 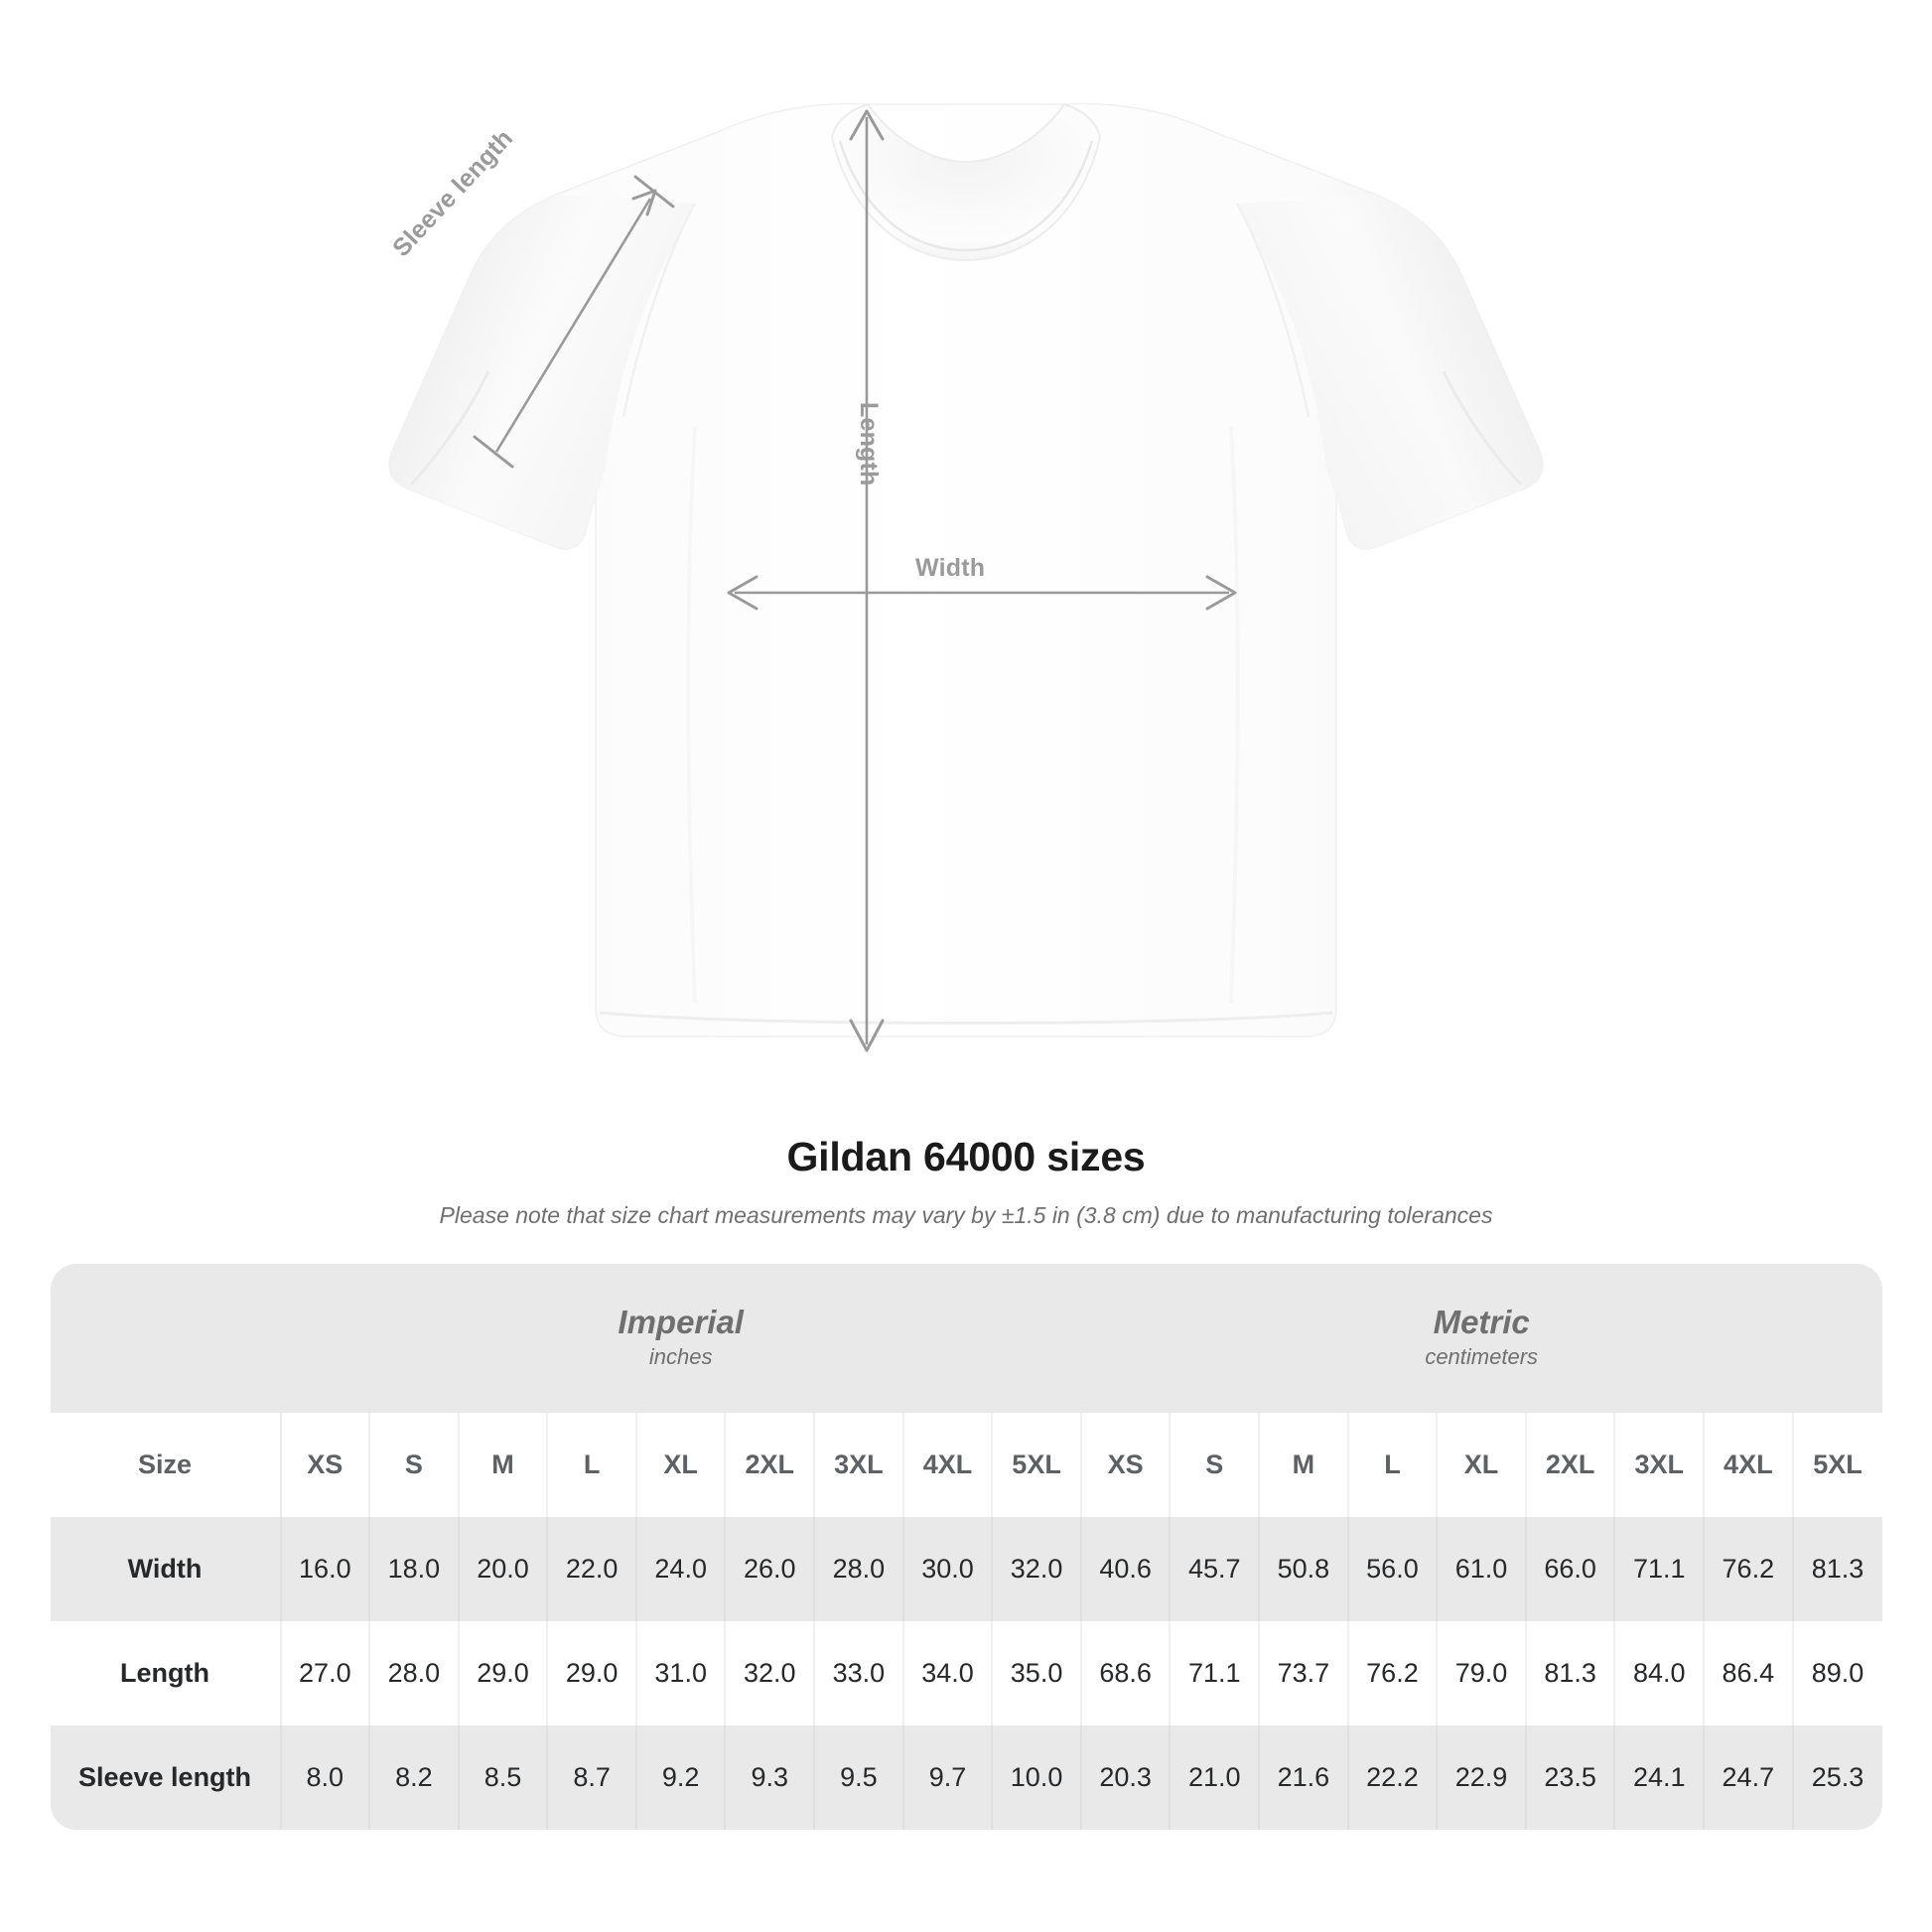 I want to click on unit-header-row: Imperial inches Metric centimeters, so click(x=966, y=1339).